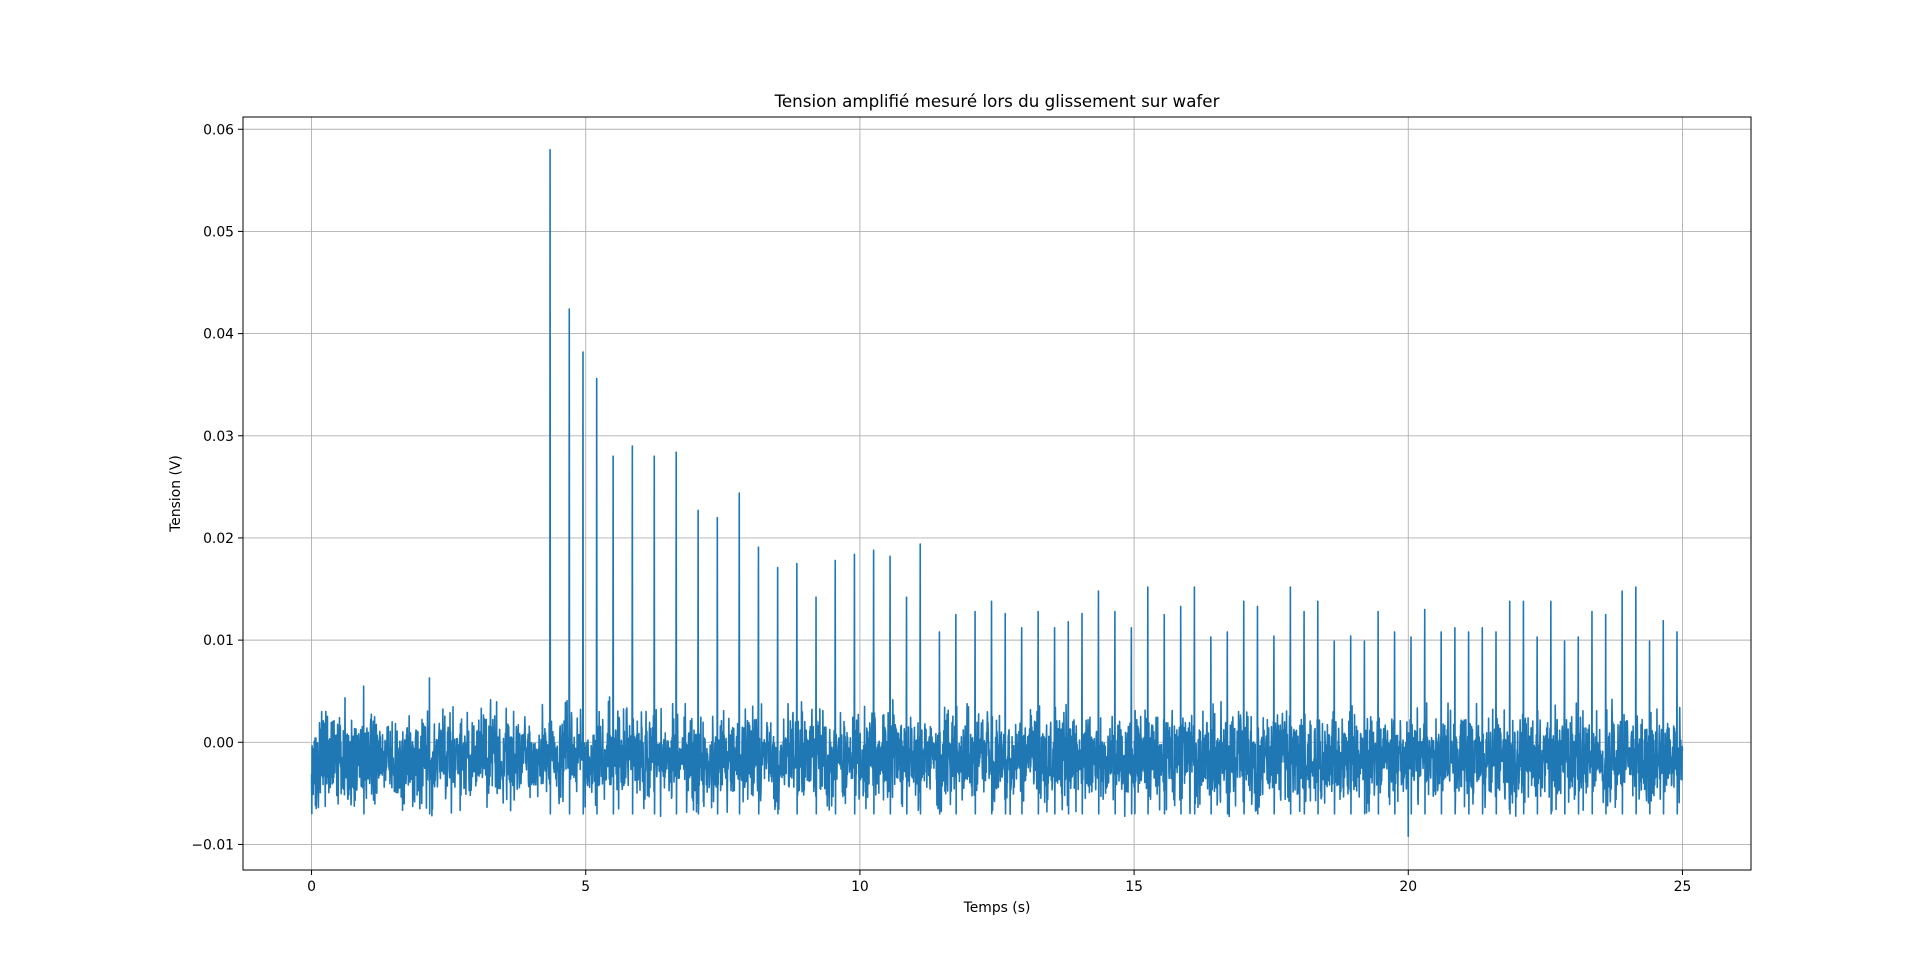  Describe the element at coordinates (311, 887) in the screenshot. I see `x-tick-label: 0` at that location.